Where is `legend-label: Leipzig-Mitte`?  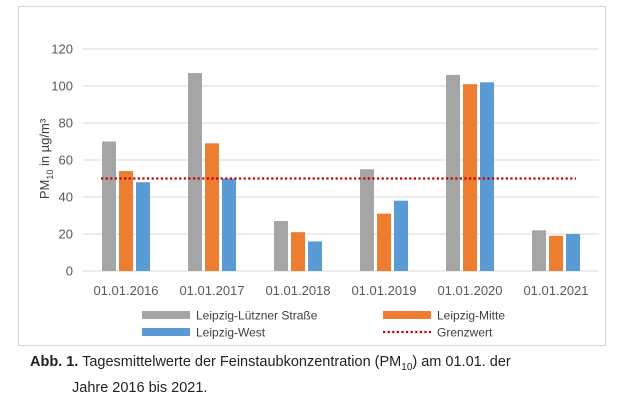 legend-label: Leipzig-Mitte is located at coordinates (471, 316).